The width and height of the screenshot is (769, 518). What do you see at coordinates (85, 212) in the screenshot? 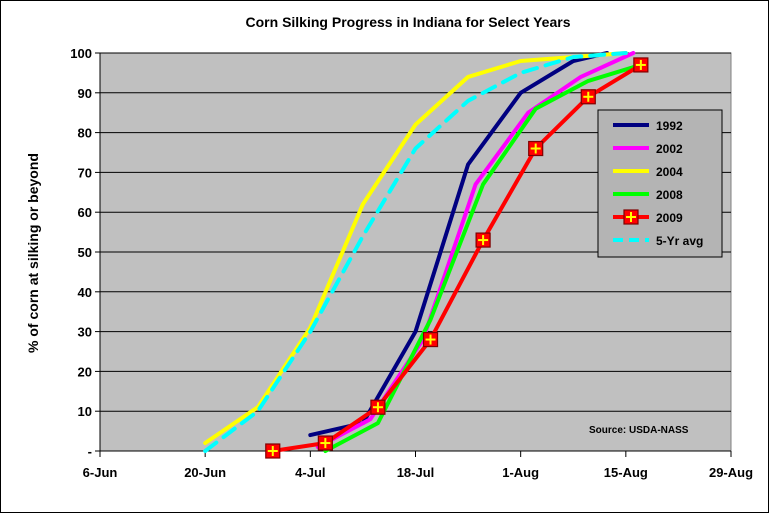
I see `y-tick-label: 60` at bounding box center [85, 212].